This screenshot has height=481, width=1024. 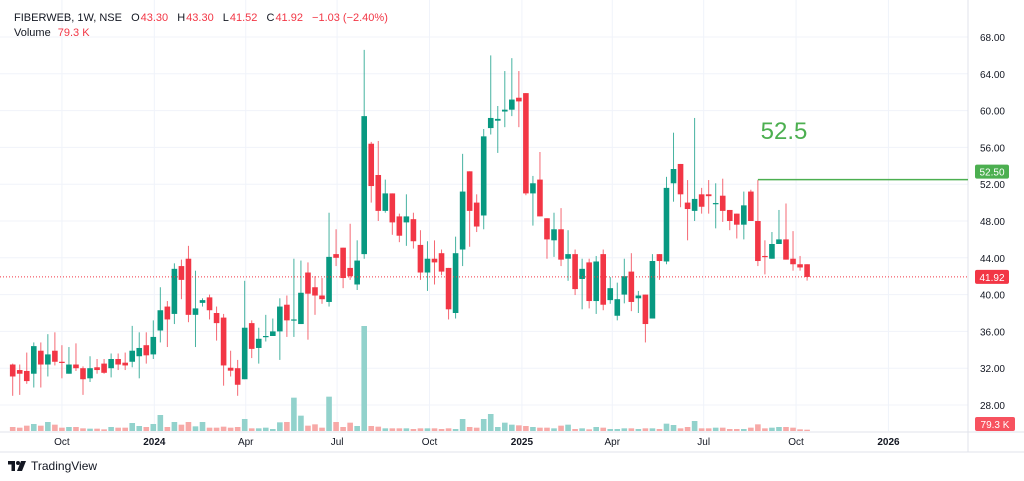 I want to click on tradingview-logo-icon, so click(x=17, y=466).